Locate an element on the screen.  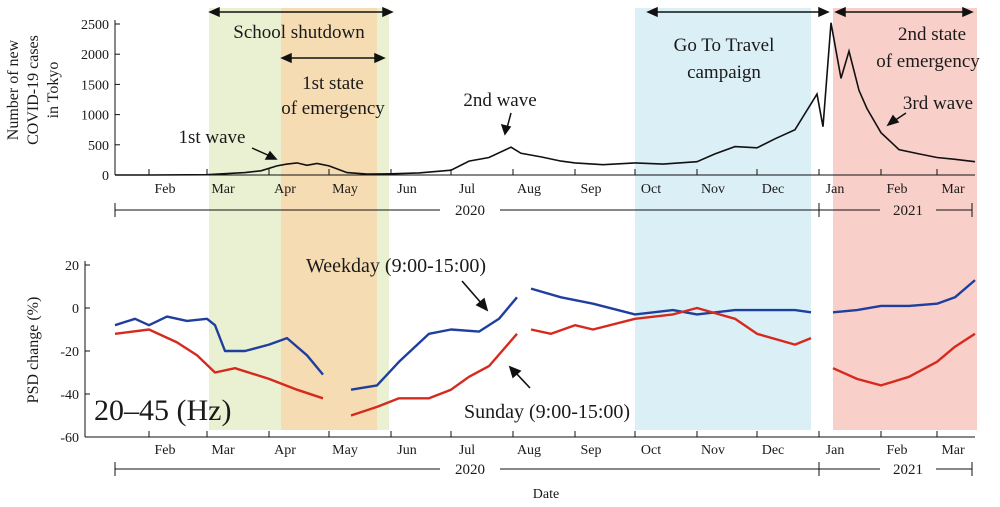
weekday-arrow is located at coordinates (472, 292).